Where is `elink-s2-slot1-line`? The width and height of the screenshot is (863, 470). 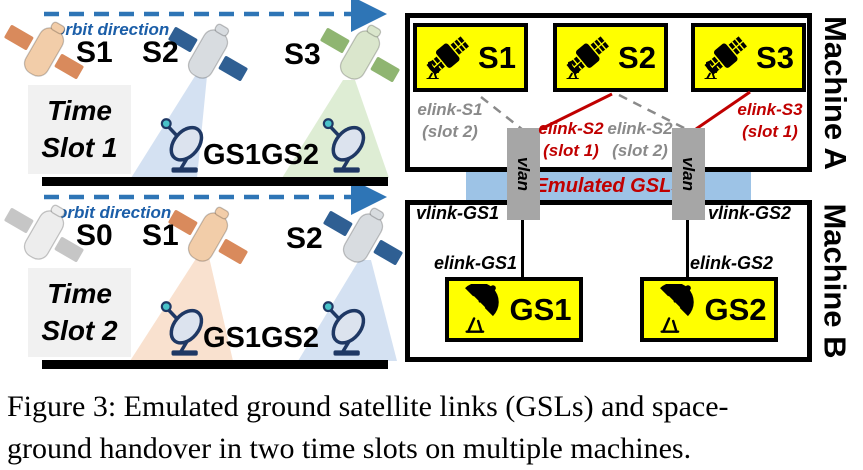 elink-s2-slot1-line is located at coordinates (574, 112).